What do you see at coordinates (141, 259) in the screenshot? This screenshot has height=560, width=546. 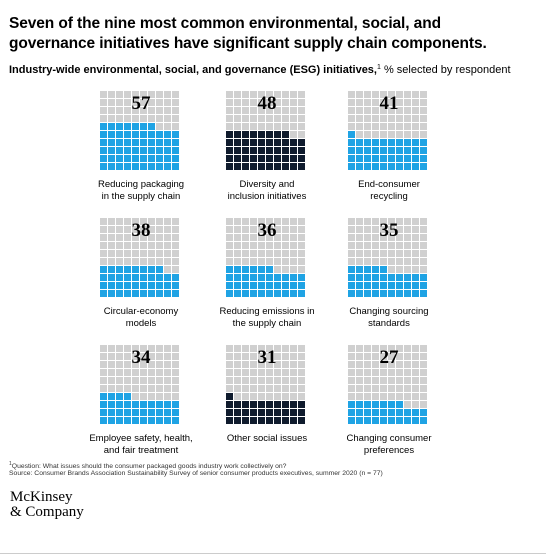 I see `waffle-chart: 38` at bounding box center [141, 259].